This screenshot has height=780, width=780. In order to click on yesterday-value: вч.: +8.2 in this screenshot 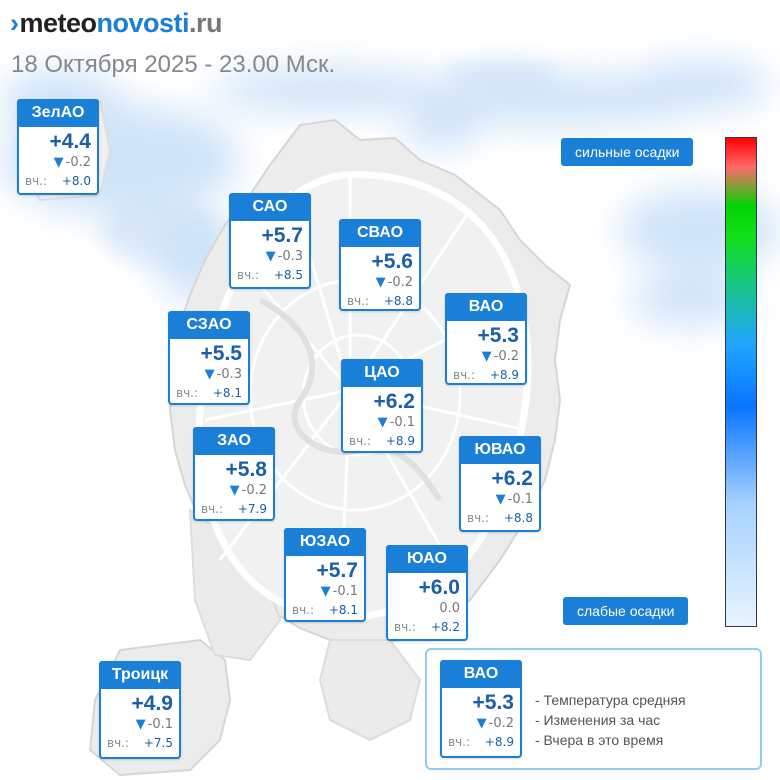, I will do `click(427, 627)`.